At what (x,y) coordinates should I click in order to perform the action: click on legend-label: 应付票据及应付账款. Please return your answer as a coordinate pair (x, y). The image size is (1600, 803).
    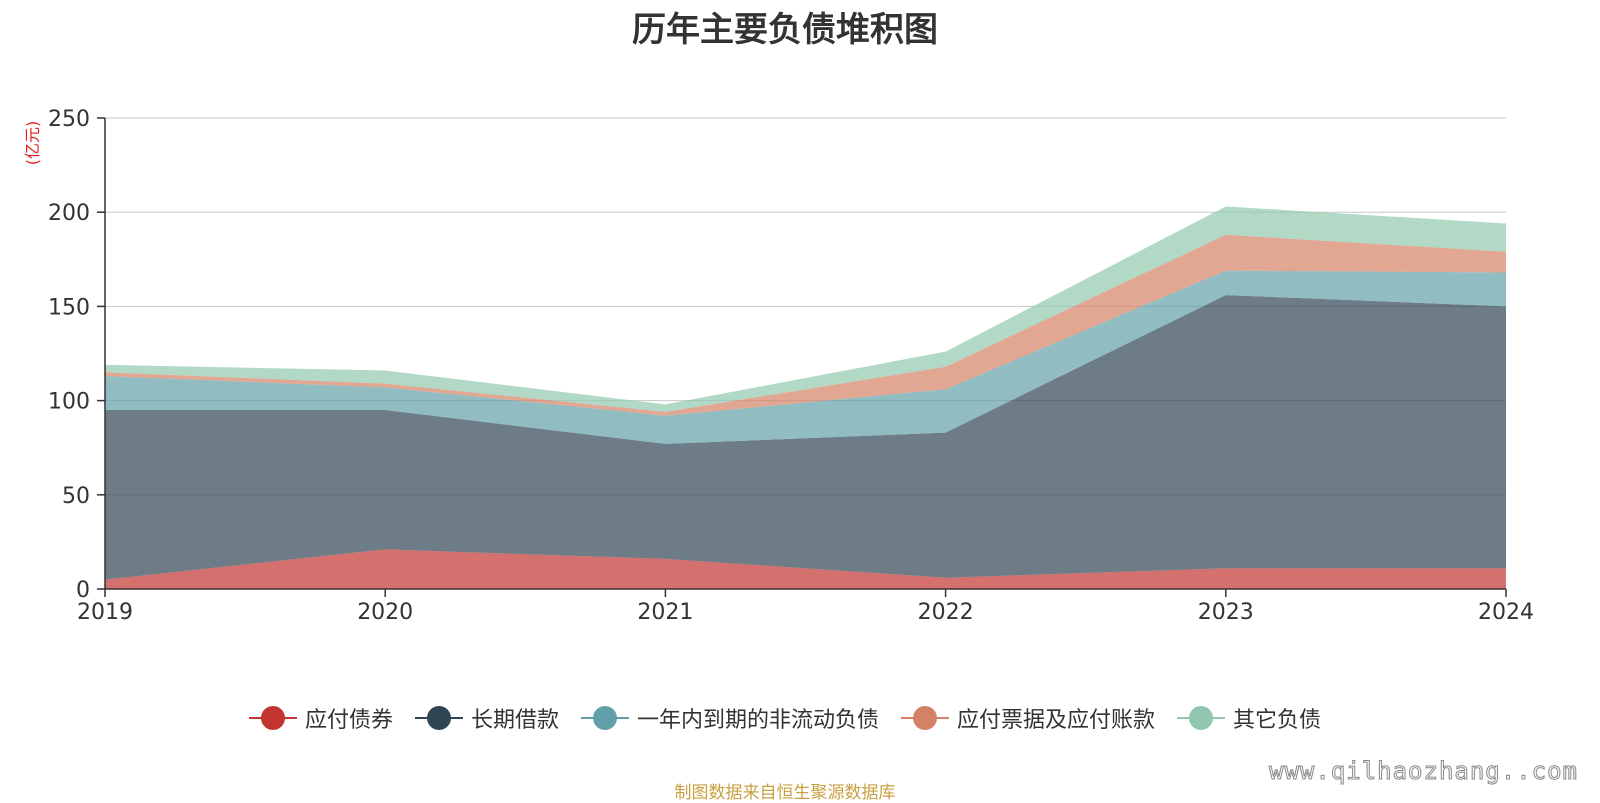
    Looking at the image, I should click on (1056, 720).